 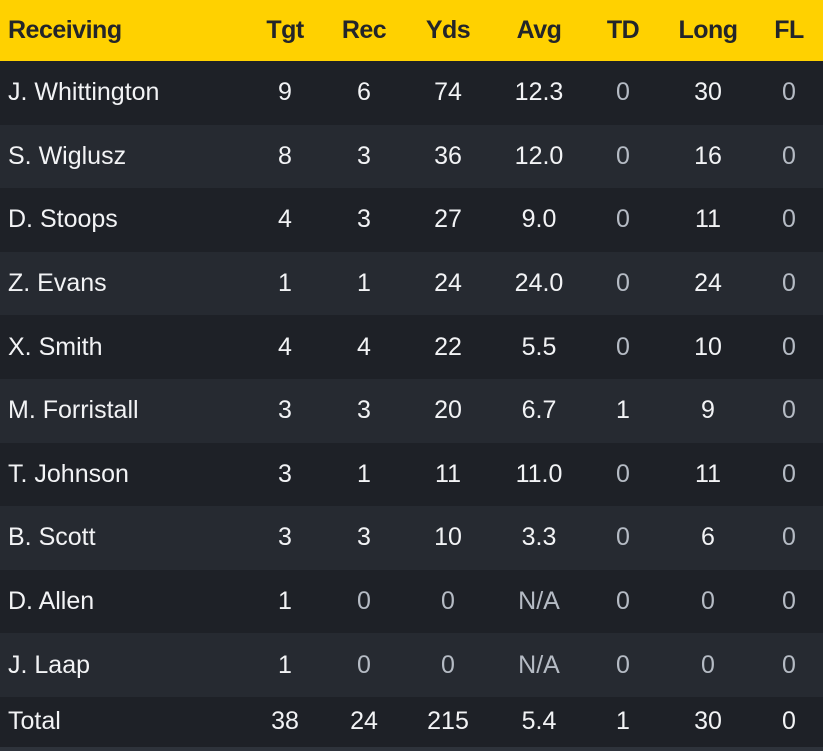 What do you see at coordinates (623, 30) in the screenshot?
I see `header-td: TD` at bounding box center [623, 30].